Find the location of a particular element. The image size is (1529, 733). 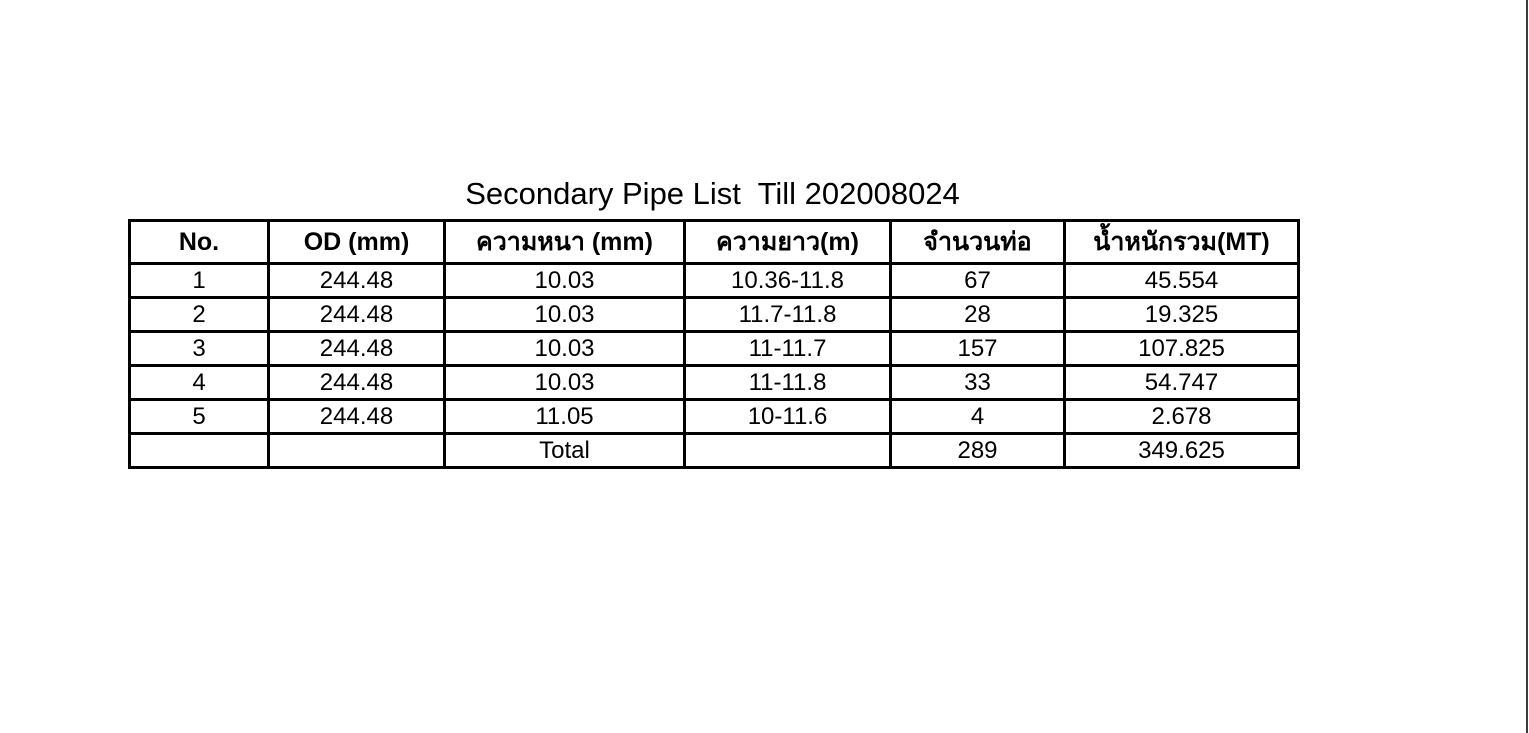

table-row: 5 244.48 11.05 10-11.6 4 2.678 is located at coordinates (714, 416).